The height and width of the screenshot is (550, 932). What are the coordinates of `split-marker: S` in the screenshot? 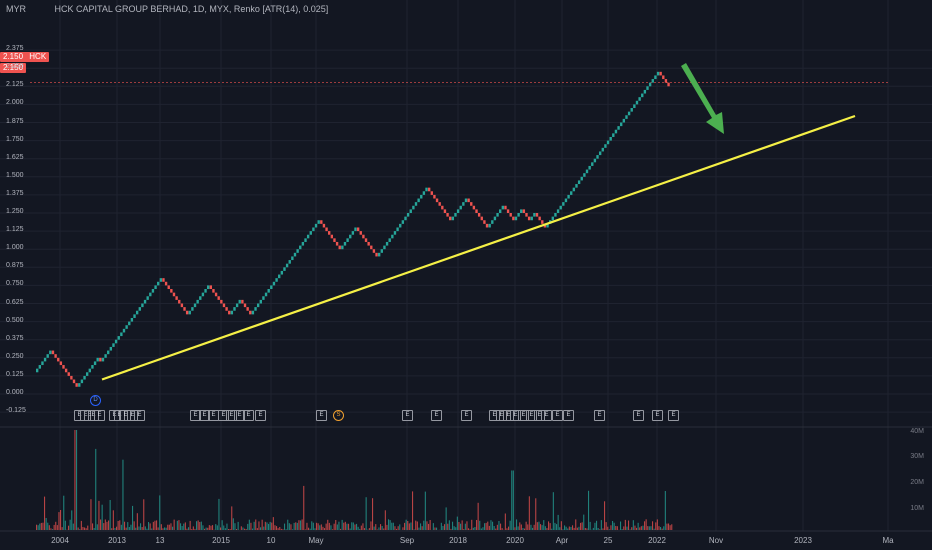 It's located at (338, 415).